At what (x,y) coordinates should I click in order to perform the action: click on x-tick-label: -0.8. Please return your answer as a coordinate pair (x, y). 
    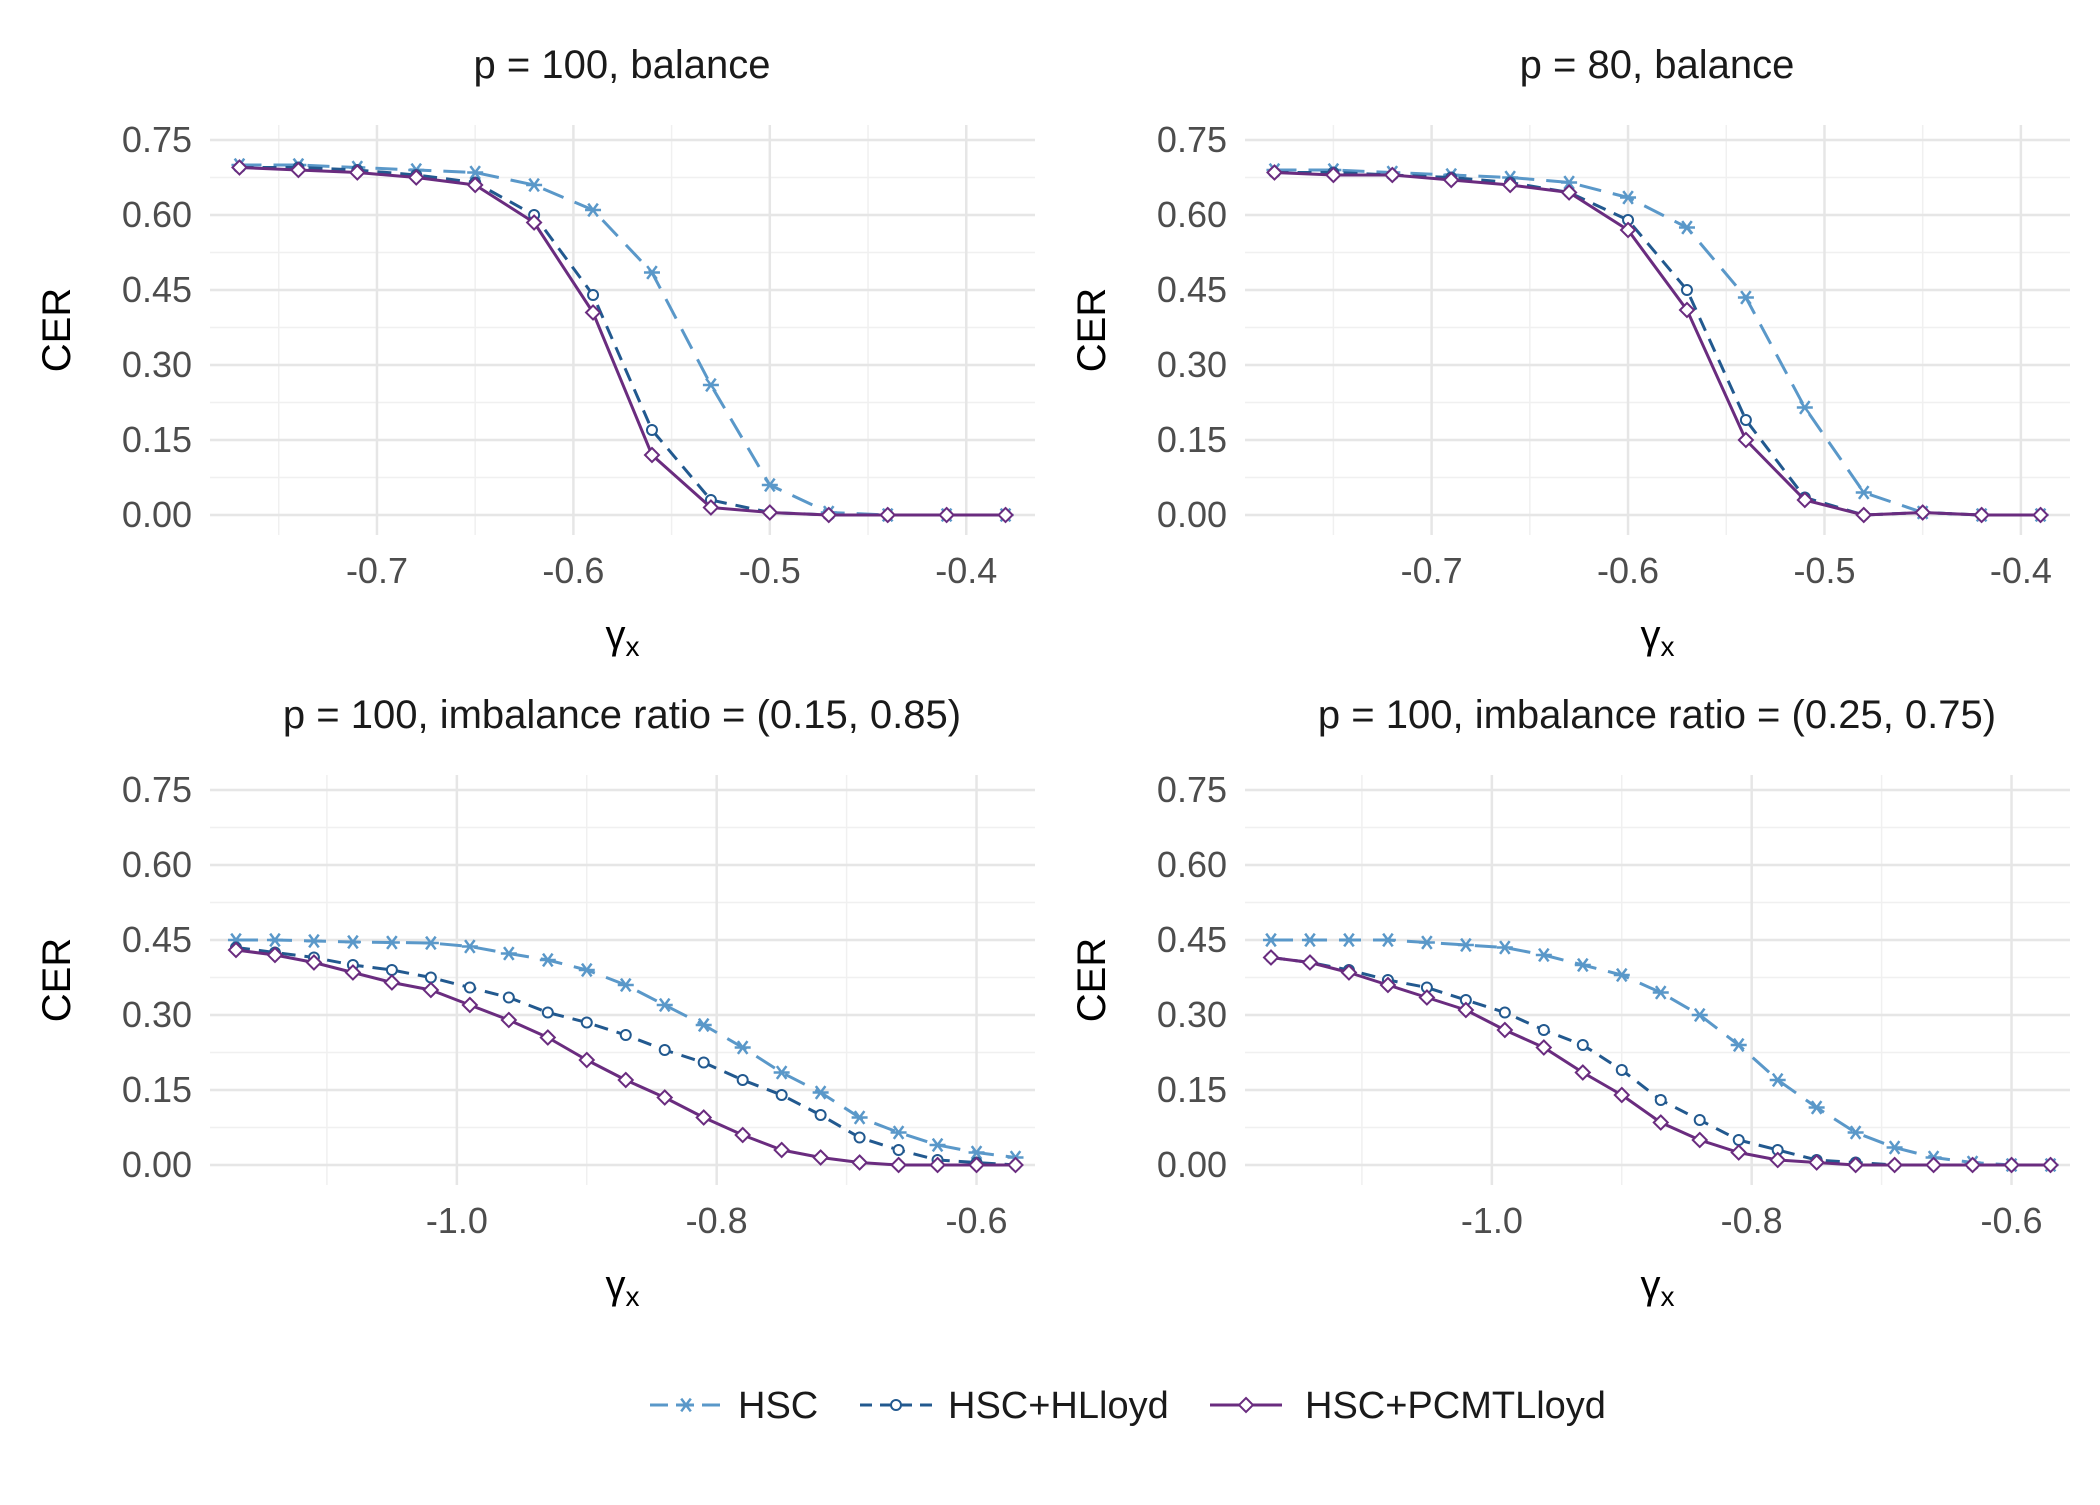
    Looking at the image, I should click on (1752, 1220).